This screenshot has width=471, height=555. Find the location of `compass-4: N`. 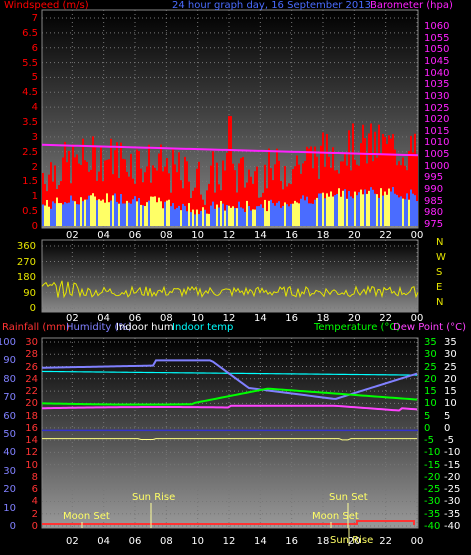

compass-4: N is located at coordinates (440, 302).